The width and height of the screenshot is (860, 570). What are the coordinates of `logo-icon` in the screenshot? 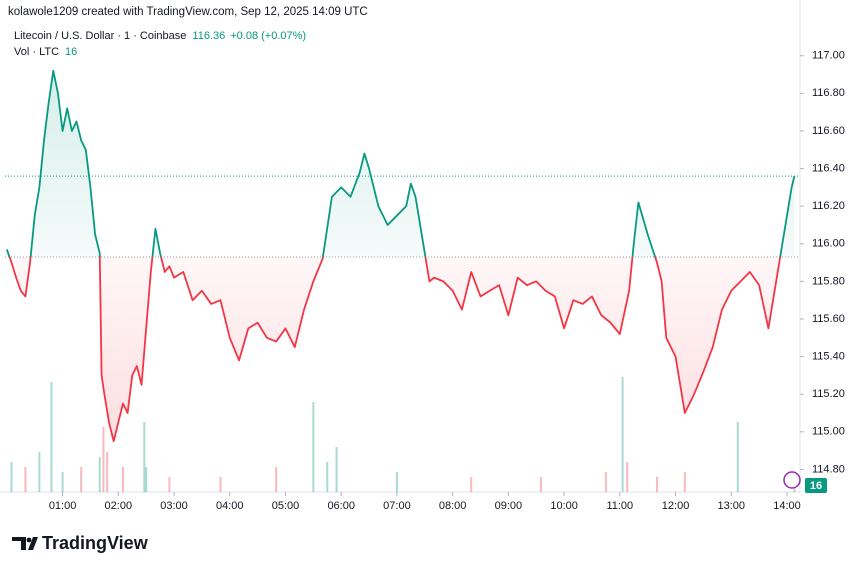 It's located at (792, 480).